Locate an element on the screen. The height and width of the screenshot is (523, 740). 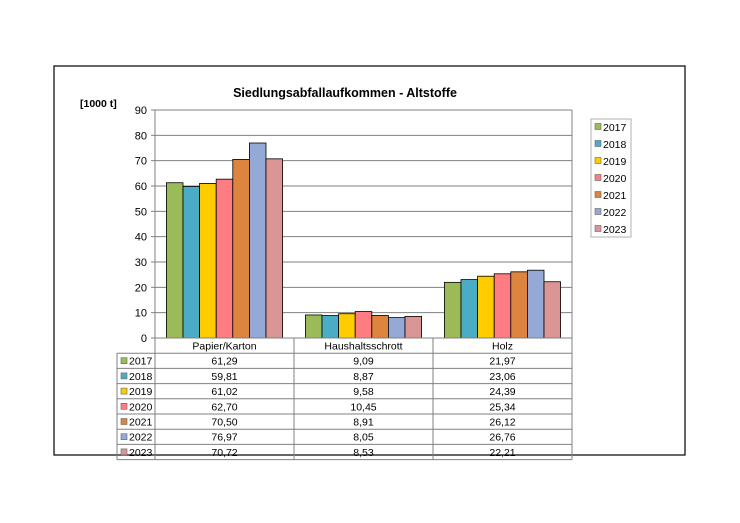
table-series-label: 2018 is located at coordinates (141, 377).